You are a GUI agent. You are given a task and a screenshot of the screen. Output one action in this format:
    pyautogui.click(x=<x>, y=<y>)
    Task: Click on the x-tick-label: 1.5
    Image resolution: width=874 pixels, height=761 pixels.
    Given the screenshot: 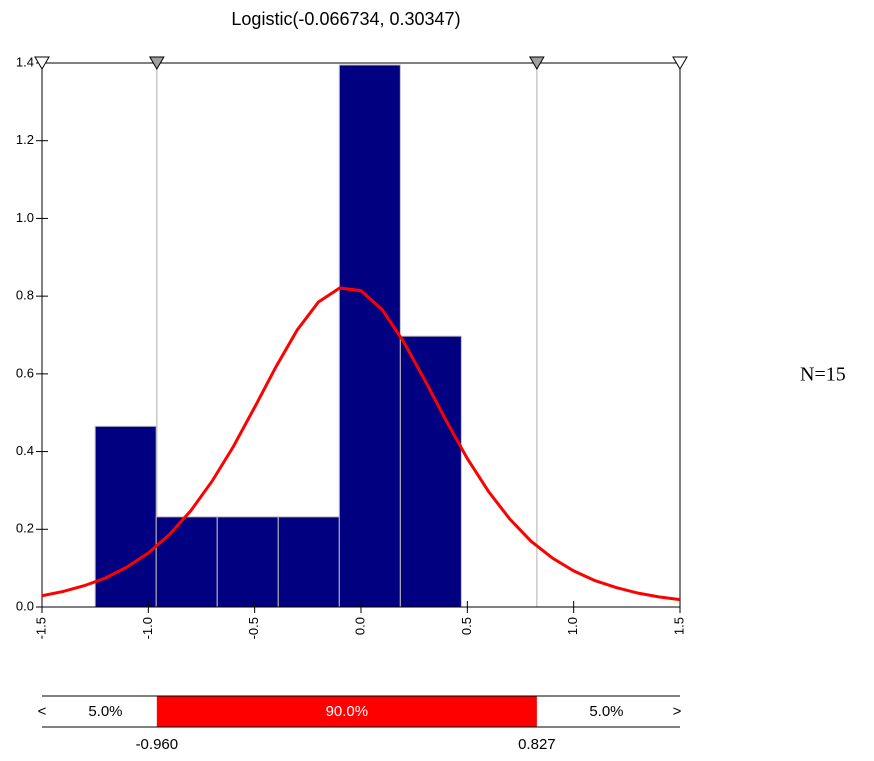 What is the action you would take?
    pyautogui.click(x=678, y=626)
    